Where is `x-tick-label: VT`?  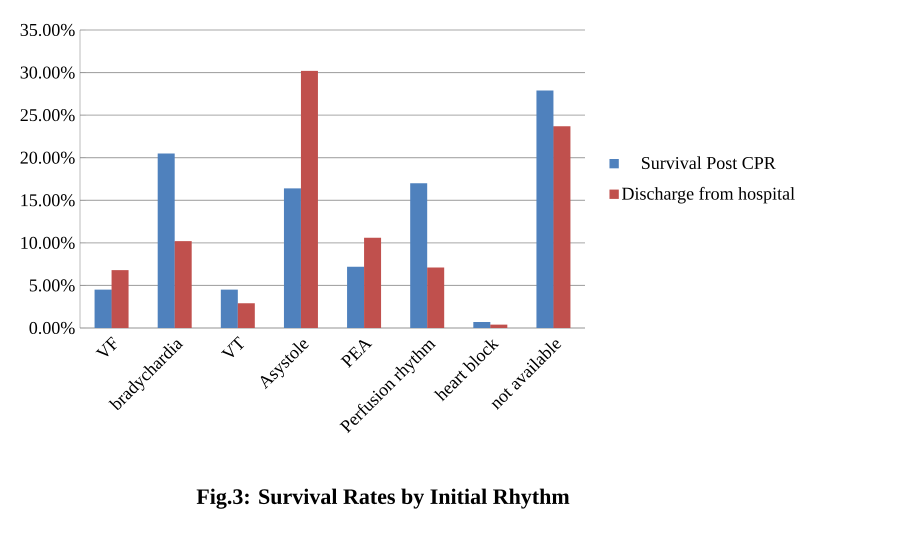
x-tick-label: VT is located at coordinates (232, 346).